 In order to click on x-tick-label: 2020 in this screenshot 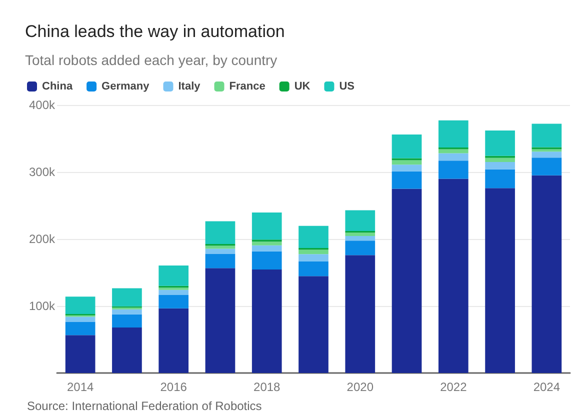, I will do `click(360, 387)`.